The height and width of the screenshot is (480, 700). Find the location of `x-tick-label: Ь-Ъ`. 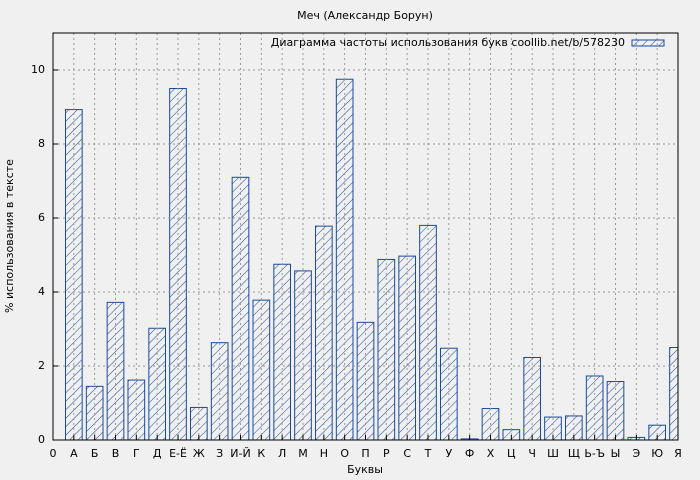

x-tick-label: Ь-Ъ is located at coordinates (594, 453).